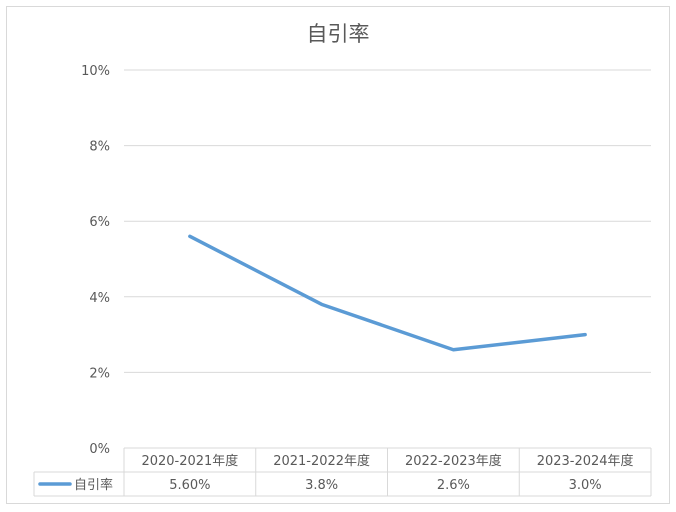 This screenshot has width=676, height=512. What do you see at coordinates (321, 485) in the screenshot?
I see `value-label: 3.8%` at bounding box center [321, 485].